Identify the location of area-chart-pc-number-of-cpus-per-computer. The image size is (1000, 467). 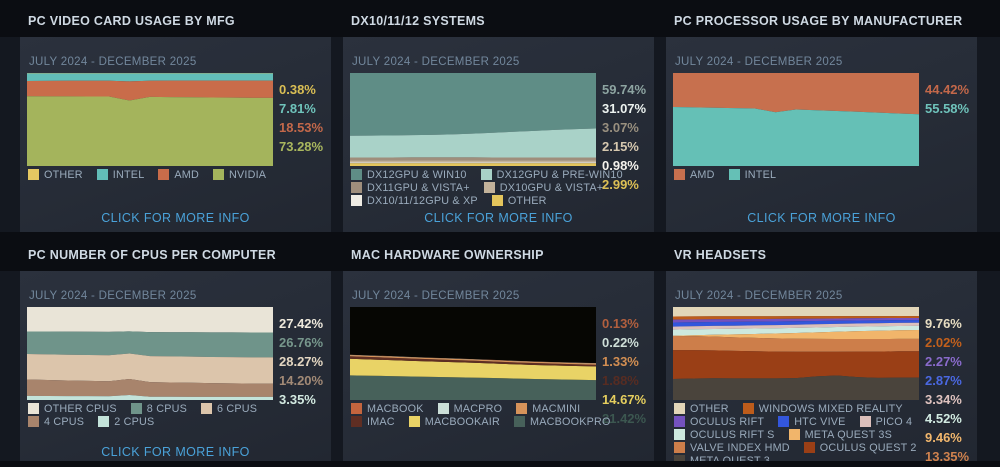
(150, 353).